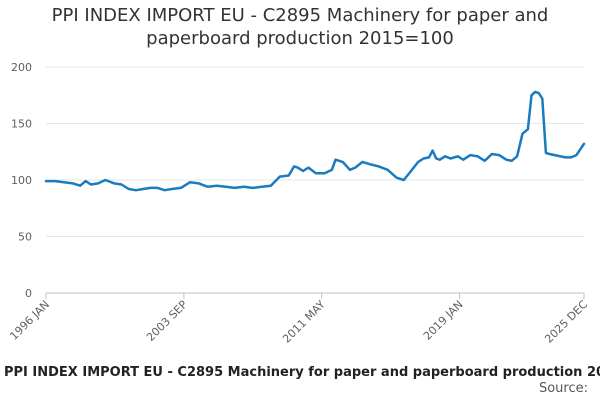  What do you see at coordinates (29, 320) in the screenshot?
I see `x-tick-label-0: 1996 JAN` at bounding box center [29, 320].